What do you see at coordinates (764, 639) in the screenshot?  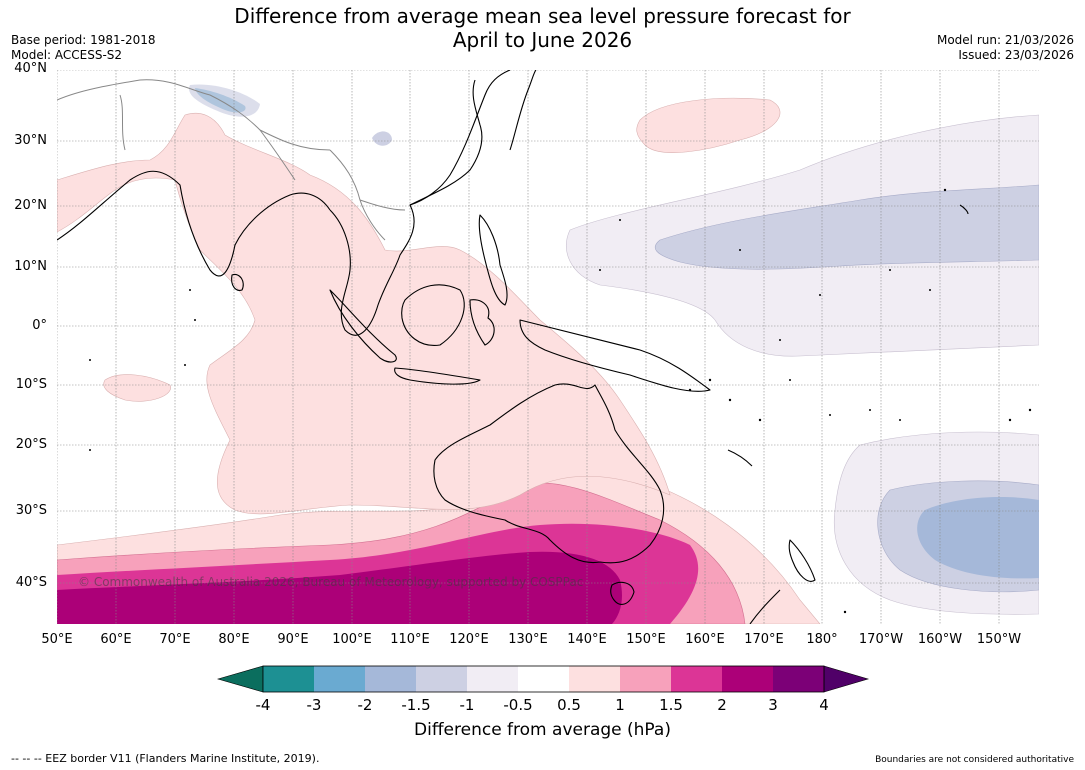 I see `lon-label: 170°E` at bounding box center [764, 639].